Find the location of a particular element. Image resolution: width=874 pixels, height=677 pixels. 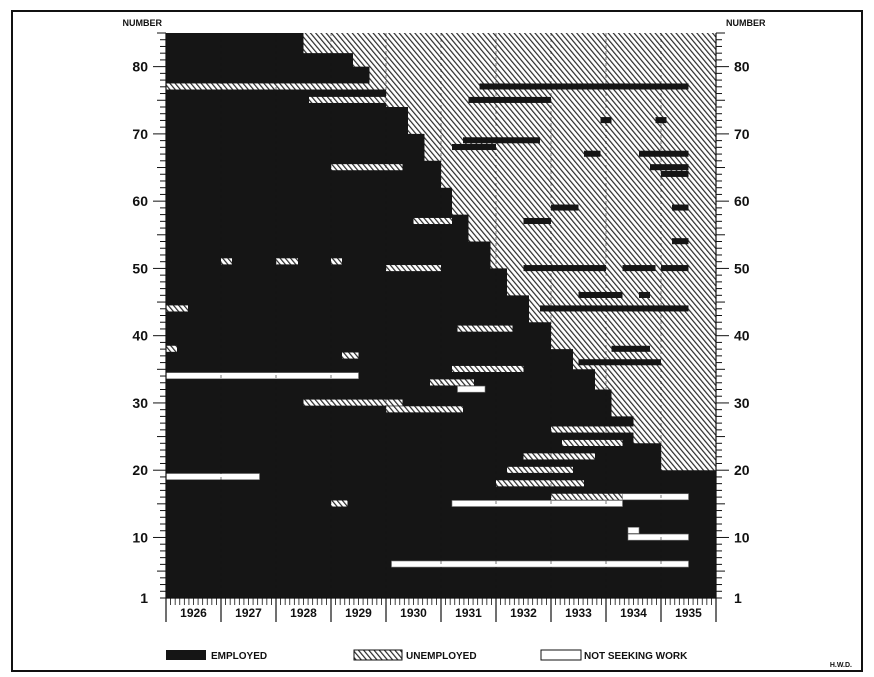

left-tick-label: 30 is located at coordinates (140, 403).